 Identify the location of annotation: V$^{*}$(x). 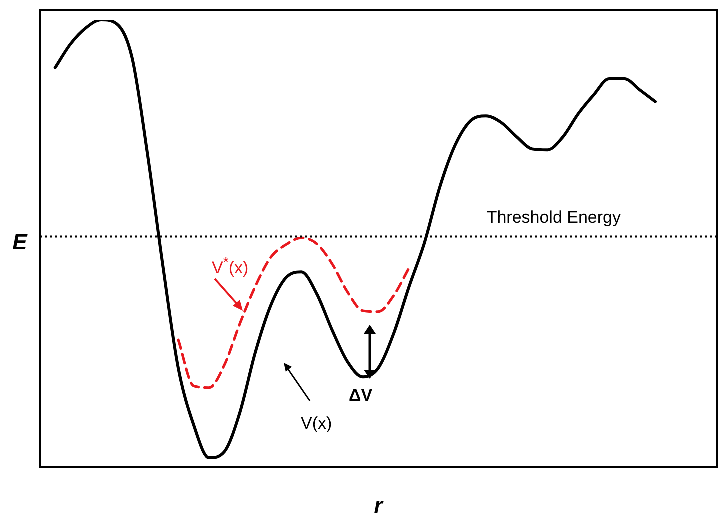
(230, 267).